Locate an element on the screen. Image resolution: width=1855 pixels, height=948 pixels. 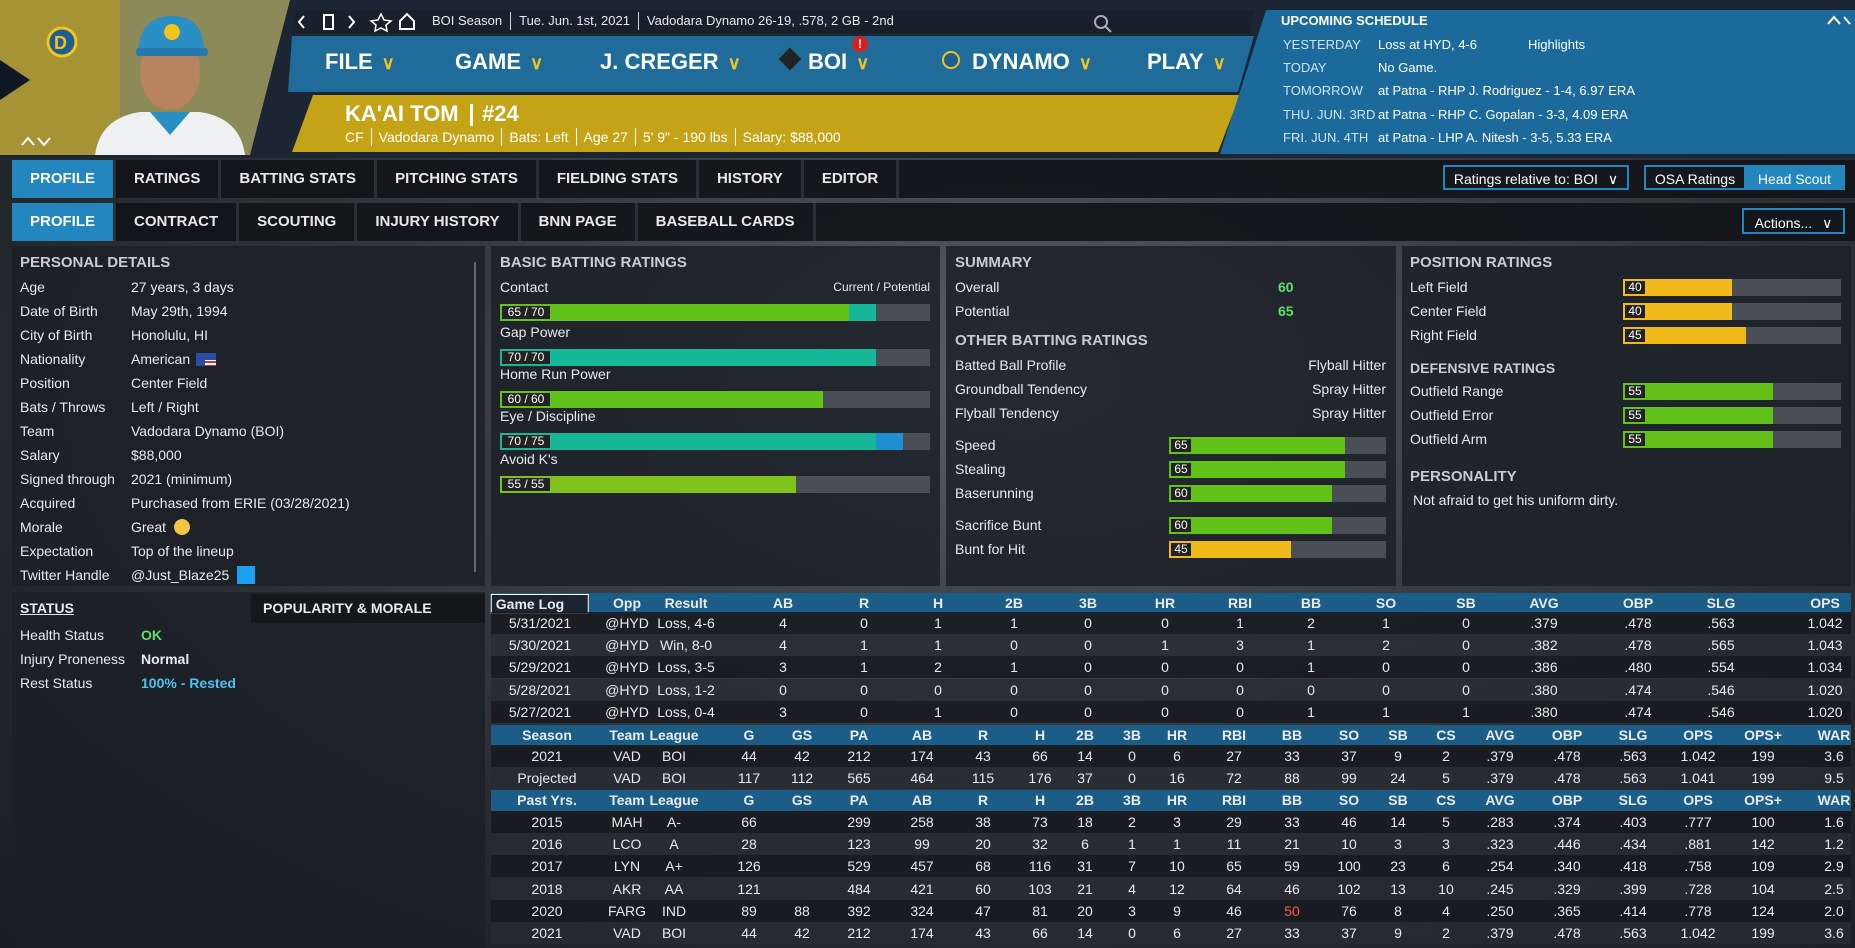
ratings-relative: Ratings relative to: BOI ∨ is located at coordinates (1536, 177).